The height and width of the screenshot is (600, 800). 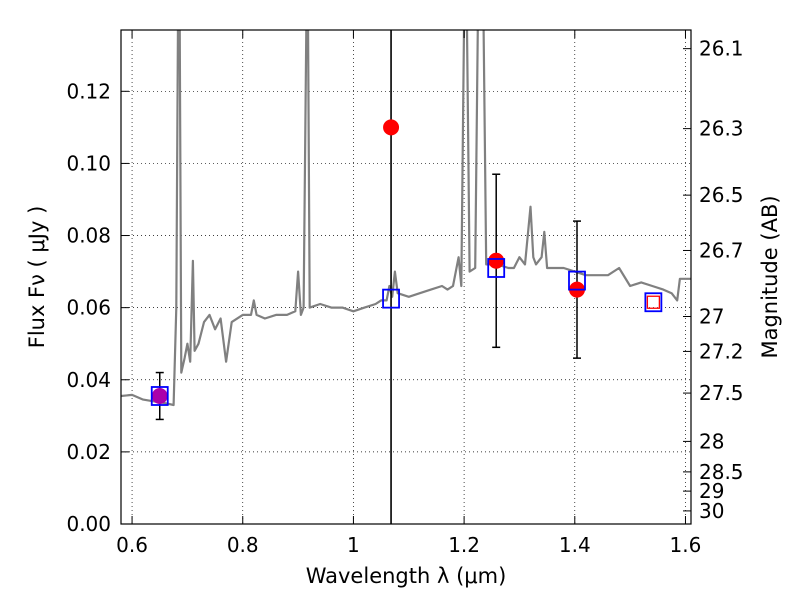 I want to click on y-tick-label: 0.06, so click(x=88, y=308).